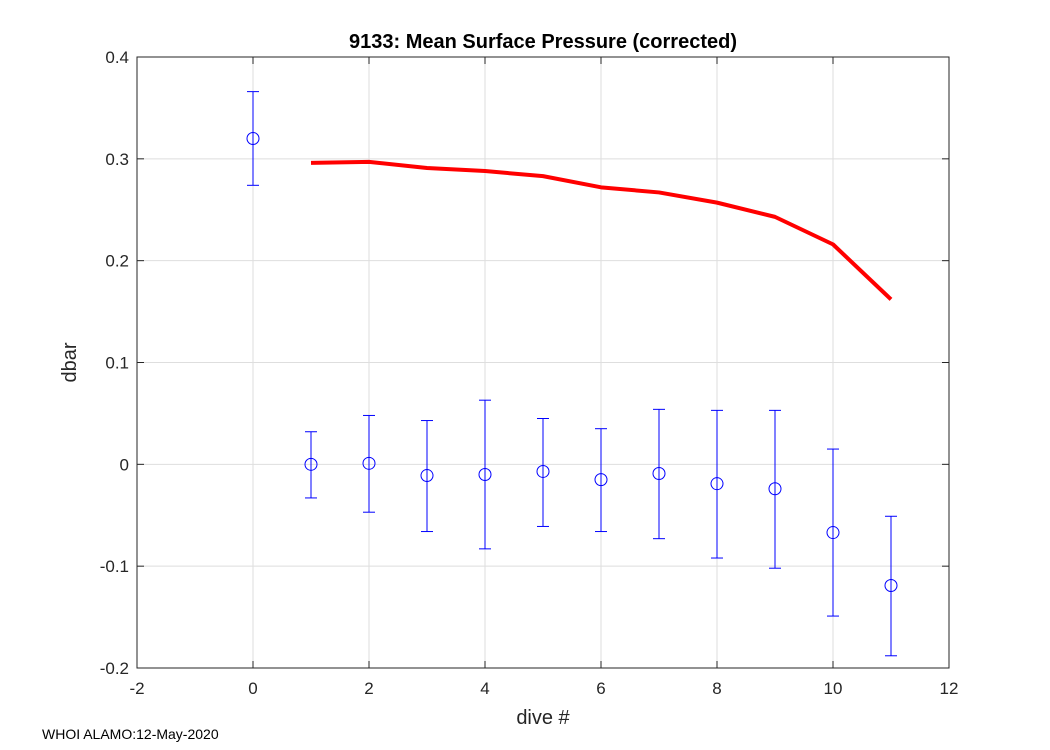 Image resolution: width=1050 pixels, height=750 pixels. What do you see at coordinates (833, 688) in the screenshot?
I see `x-tick-label: 10` at bounding box center [833, 688].